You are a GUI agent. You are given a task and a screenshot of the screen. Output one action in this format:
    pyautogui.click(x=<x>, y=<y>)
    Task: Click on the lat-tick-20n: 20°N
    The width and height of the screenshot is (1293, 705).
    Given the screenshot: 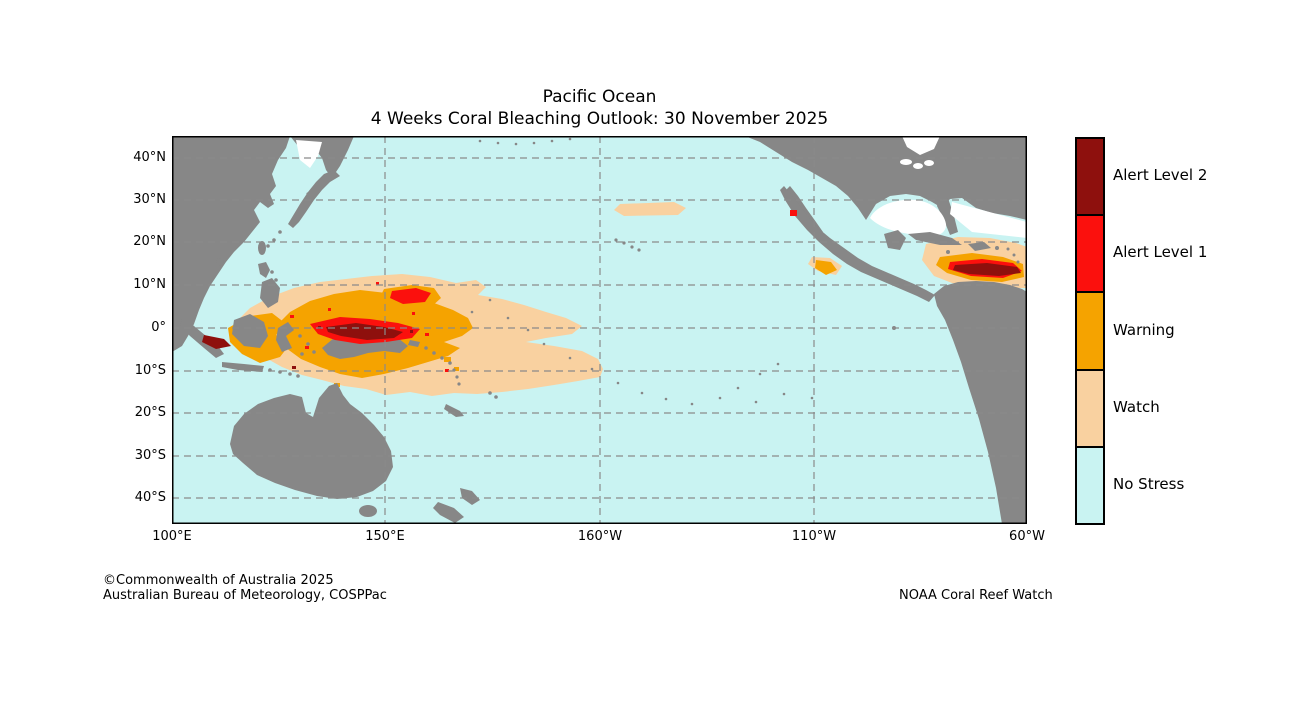 What is the action you would take?
    pyautogui.click(x=149, y=241)
    